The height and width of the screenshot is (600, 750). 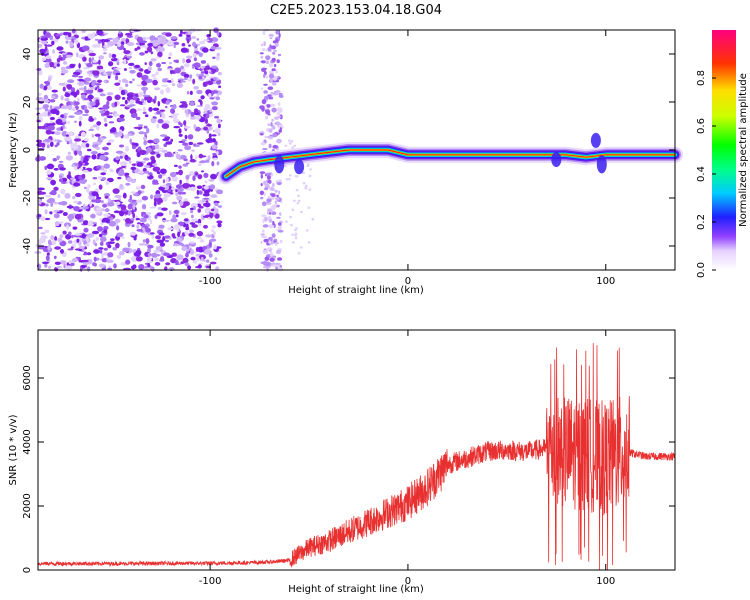 What do you see at coordinates (210, 281) in the screenshot?
I see `x-tick-label: -100` at bounding box center [210, 281].